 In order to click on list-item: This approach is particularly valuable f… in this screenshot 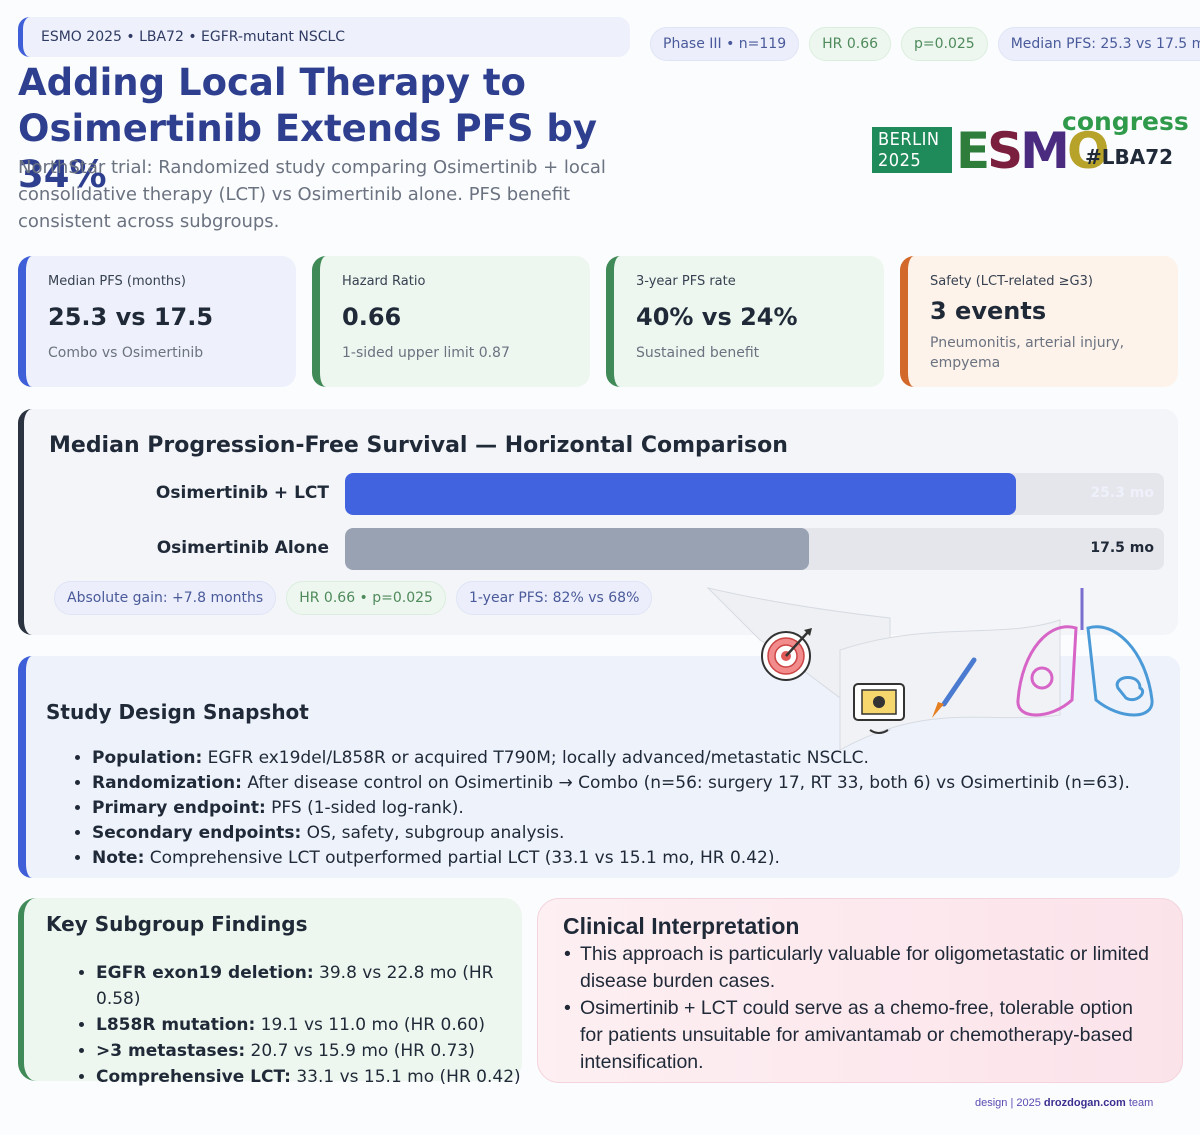, I will do `click(862, 968)`.